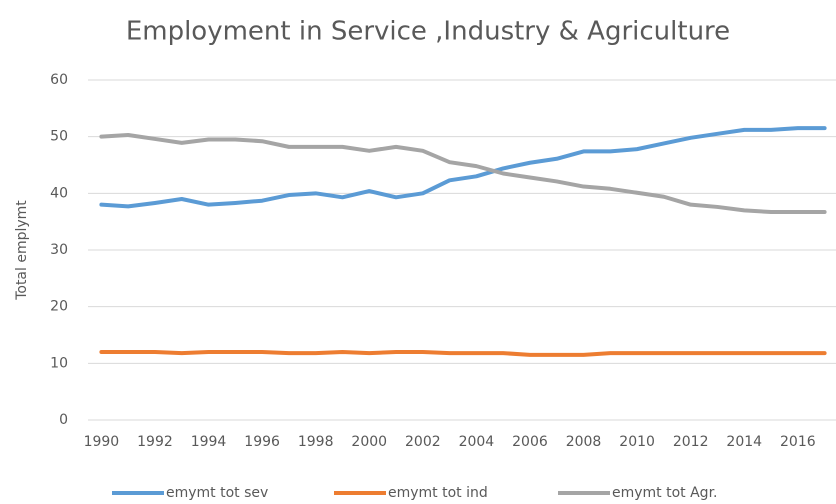 The width and height of the screenshot is (836, 504). What do you see at coordinates (22, 250) in the screenshot?
I see `y-axis-label: Total emplymt` at bounding box center [22, 250].